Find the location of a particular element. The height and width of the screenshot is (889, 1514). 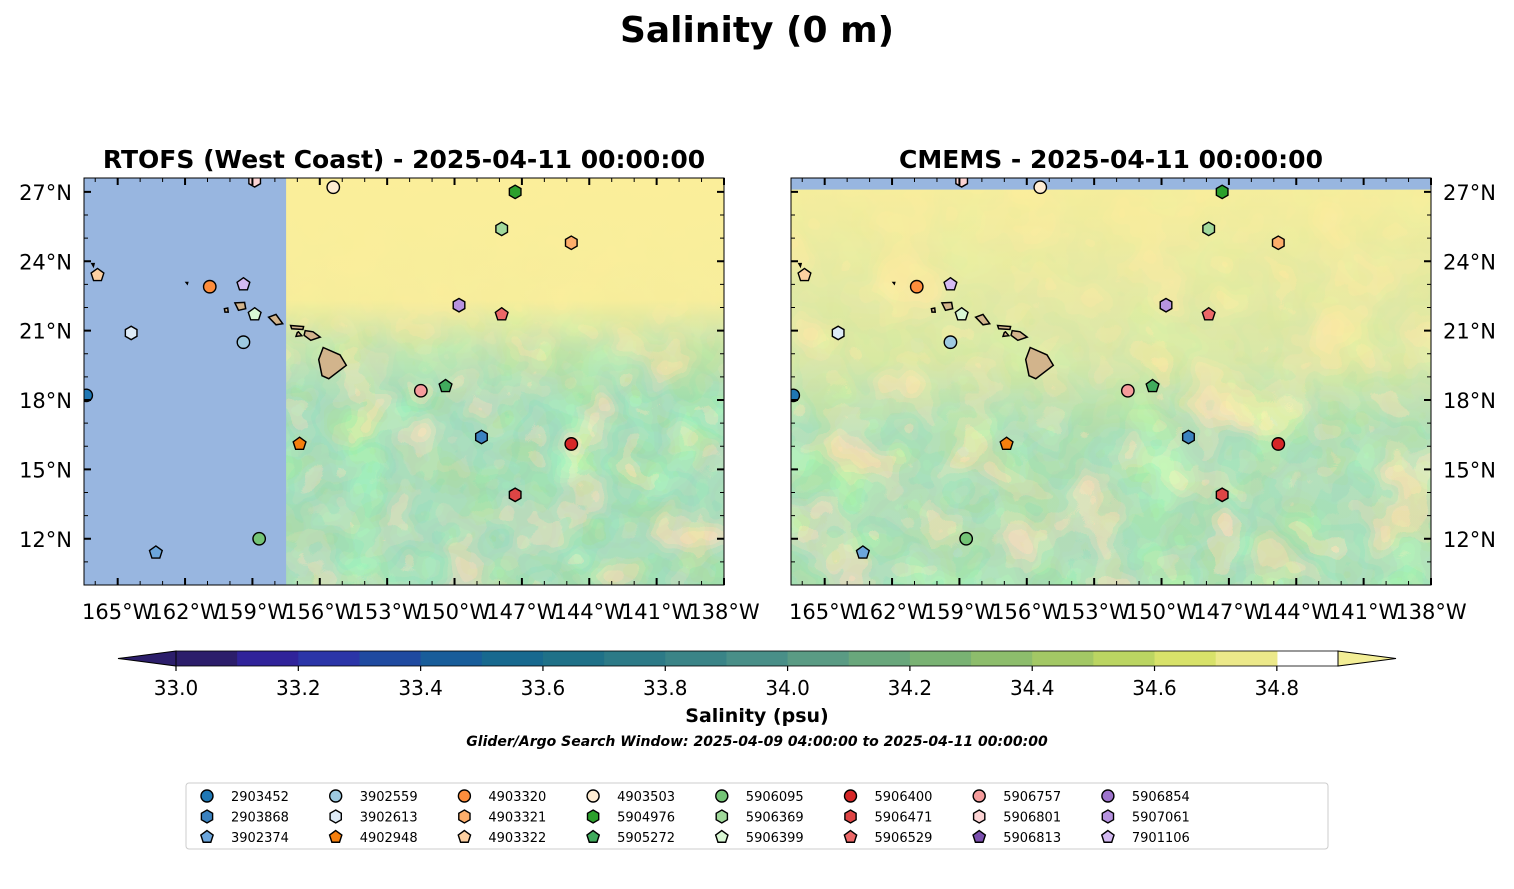

x-tick-label: 147°W is located at coordinates (522, 612).